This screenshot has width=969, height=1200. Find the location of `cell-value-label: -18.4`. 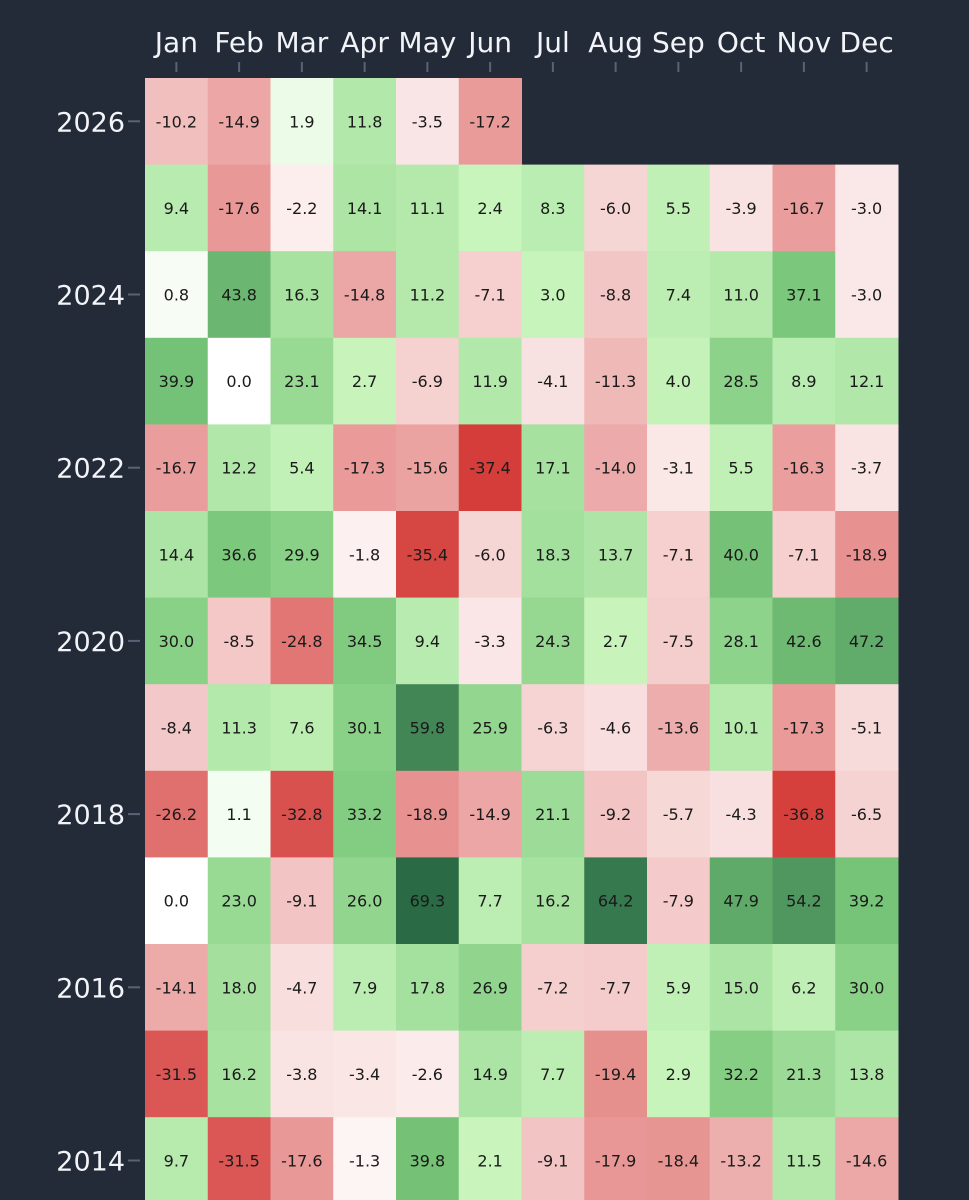

cell-value-label: -18.4 is located at coordinates (678, 1161).